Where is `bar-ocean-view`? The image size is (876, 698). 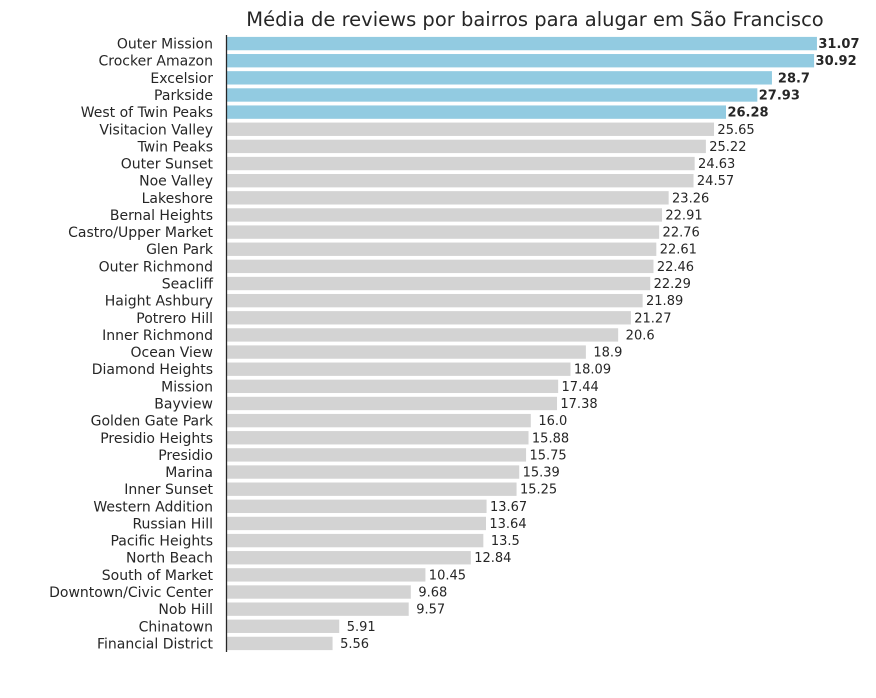
bar-ocean-view is located at coordinates (406, 352).